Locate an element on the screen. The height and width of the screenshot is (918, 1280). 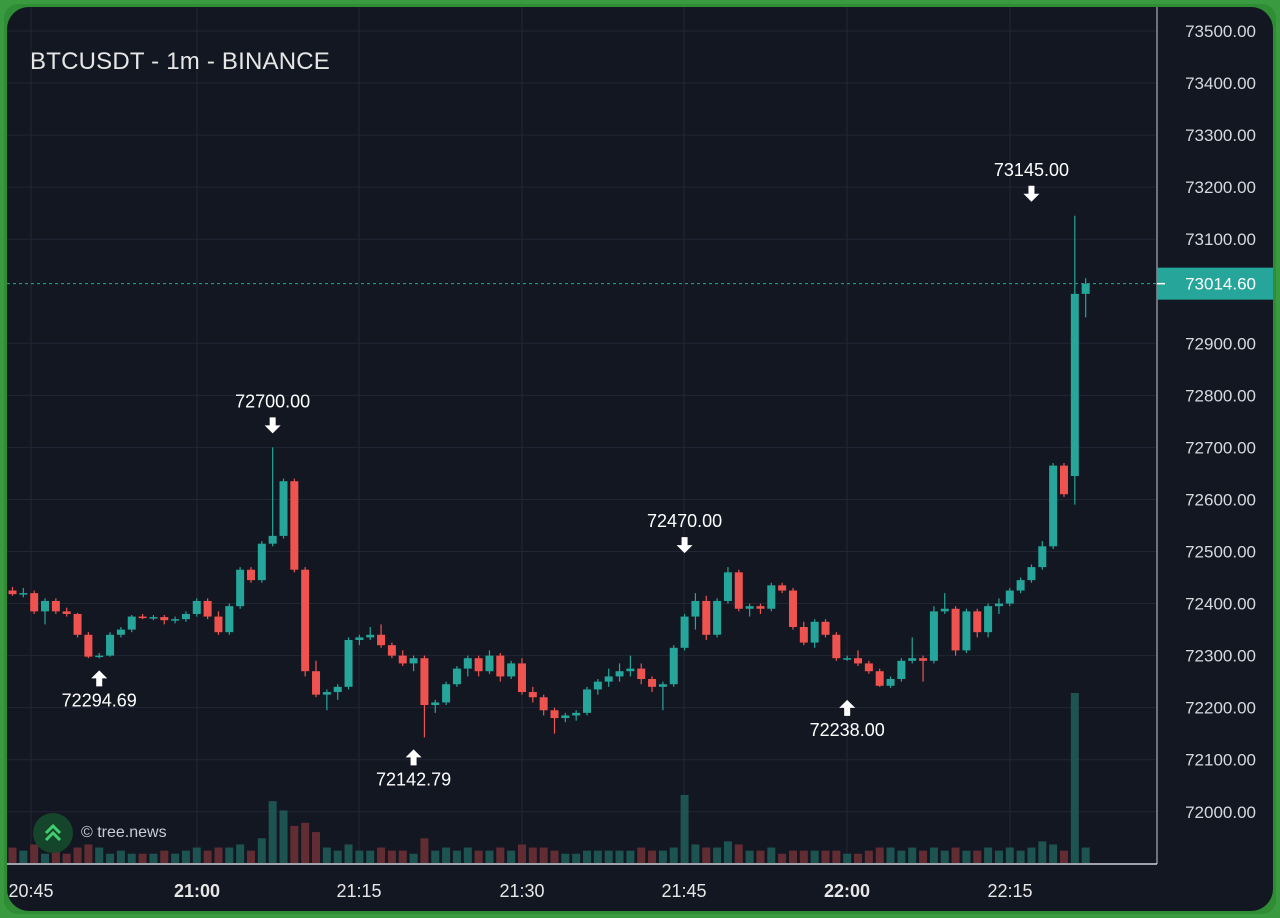
x-tick-label: 21:45 is located at coordinates (683, 891).